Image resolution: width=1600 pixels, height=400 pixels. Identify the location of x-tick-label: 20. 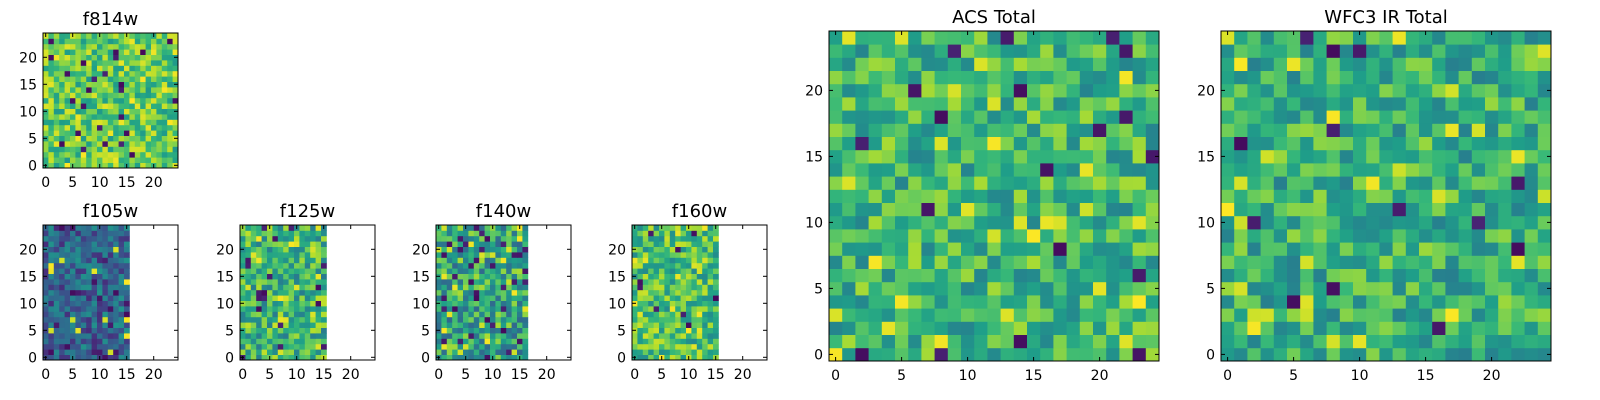
(547, 375).